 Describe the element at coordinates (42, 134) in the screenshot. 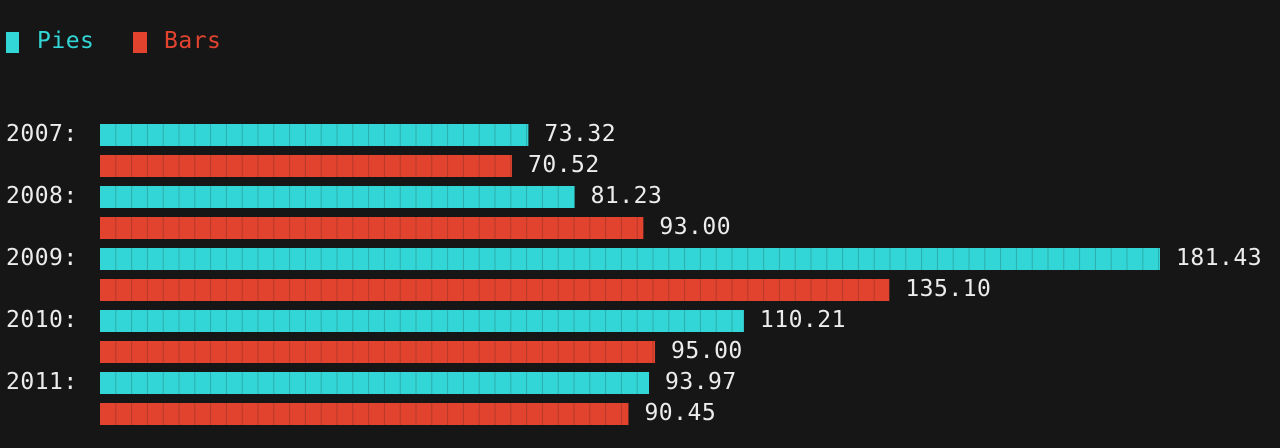

I see `year-label: 2007:` at that location.